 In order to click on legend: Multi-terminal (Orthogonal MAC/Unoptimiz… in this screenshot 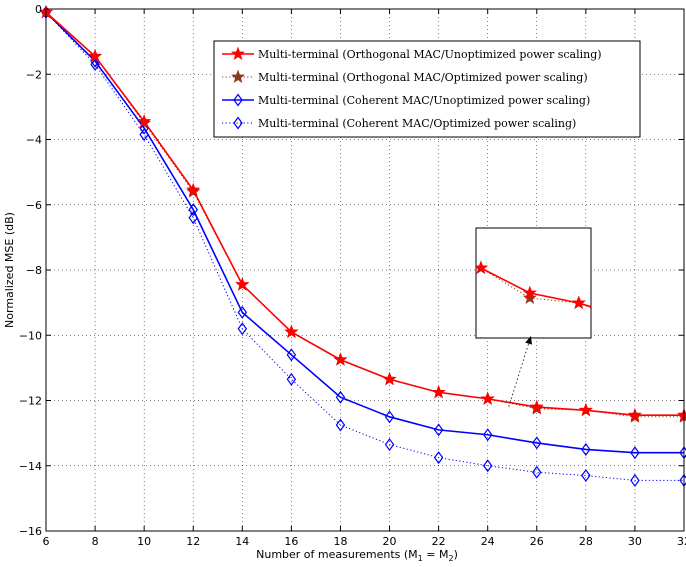, I will do `click(427, 89)`.